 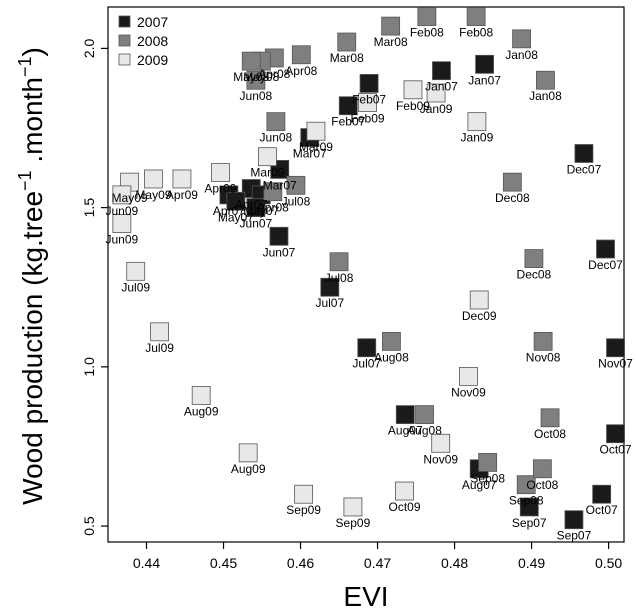 What do you see at coordinates (296, 201) in the screenshot?
I see `data-point-label: Jul08` at bounding box center [296, 201].